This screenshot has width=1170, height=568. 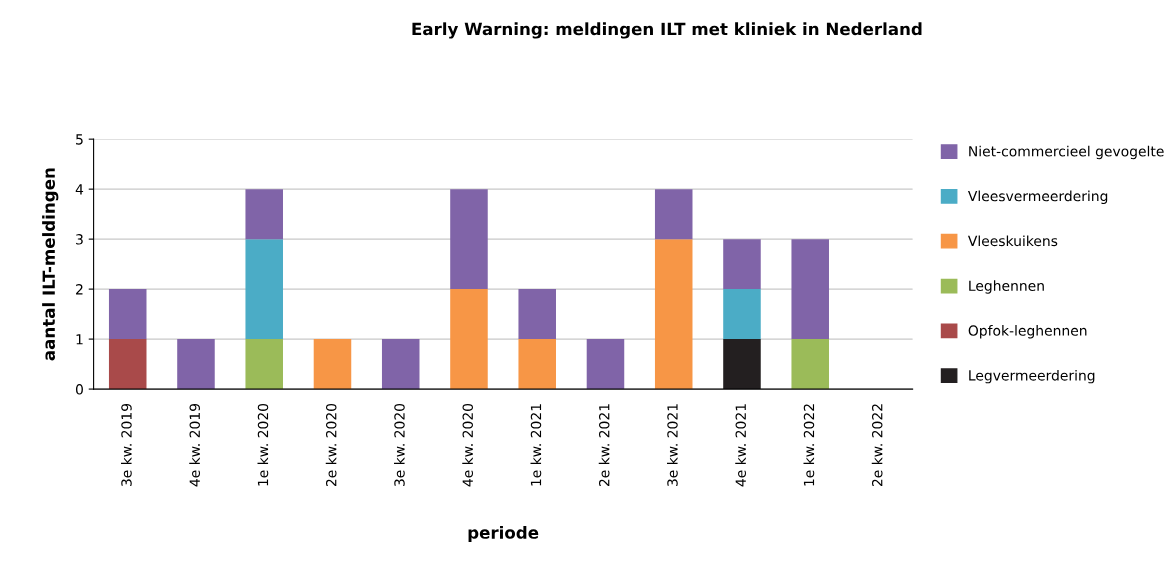 What do you see at coordinates (79, 239) in the screenshot?
I see `y-tick-label: 3` at bounding box center [79, 239].